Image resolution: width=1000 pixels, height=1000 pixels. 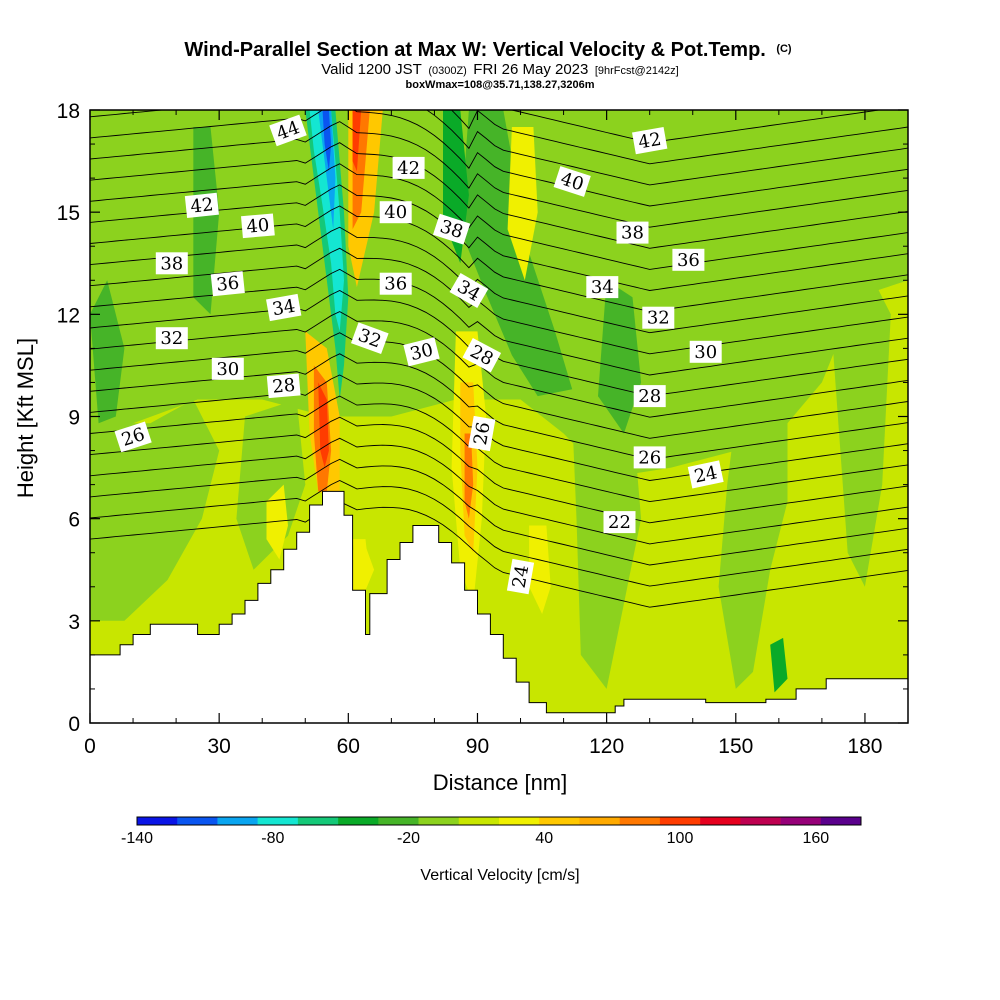 What do you see at coordinates (477, 746) in the screenshot?
I see `x-tick-label: 90` at bounding box center [477, 746].